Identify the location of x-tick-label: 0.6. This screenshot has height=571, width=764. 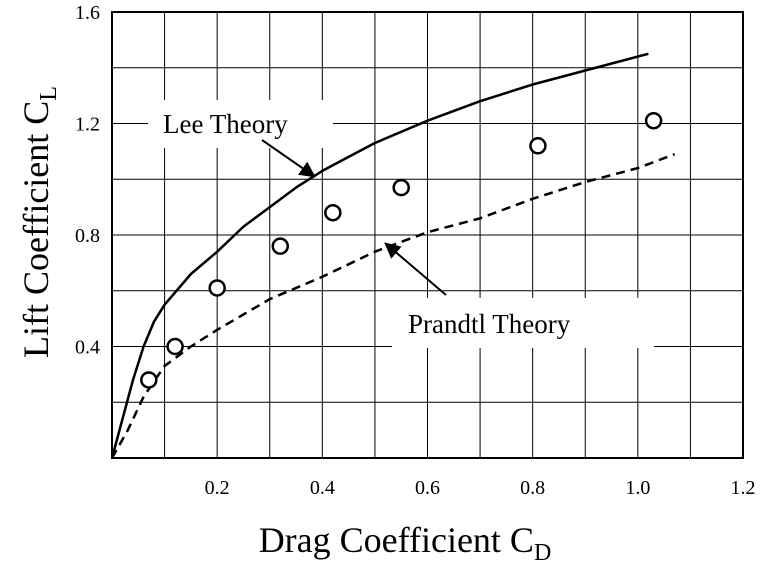
(427, 488).